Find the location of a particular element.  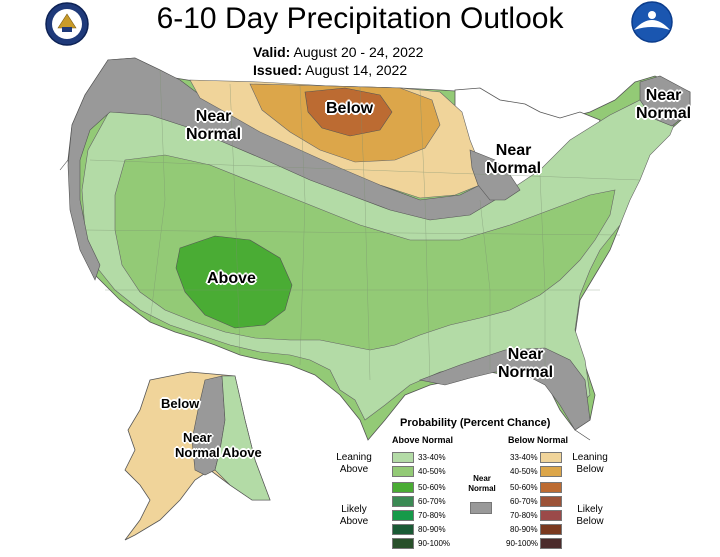

legend-likely-below: Likely Below is located at coordinates (590, 516).